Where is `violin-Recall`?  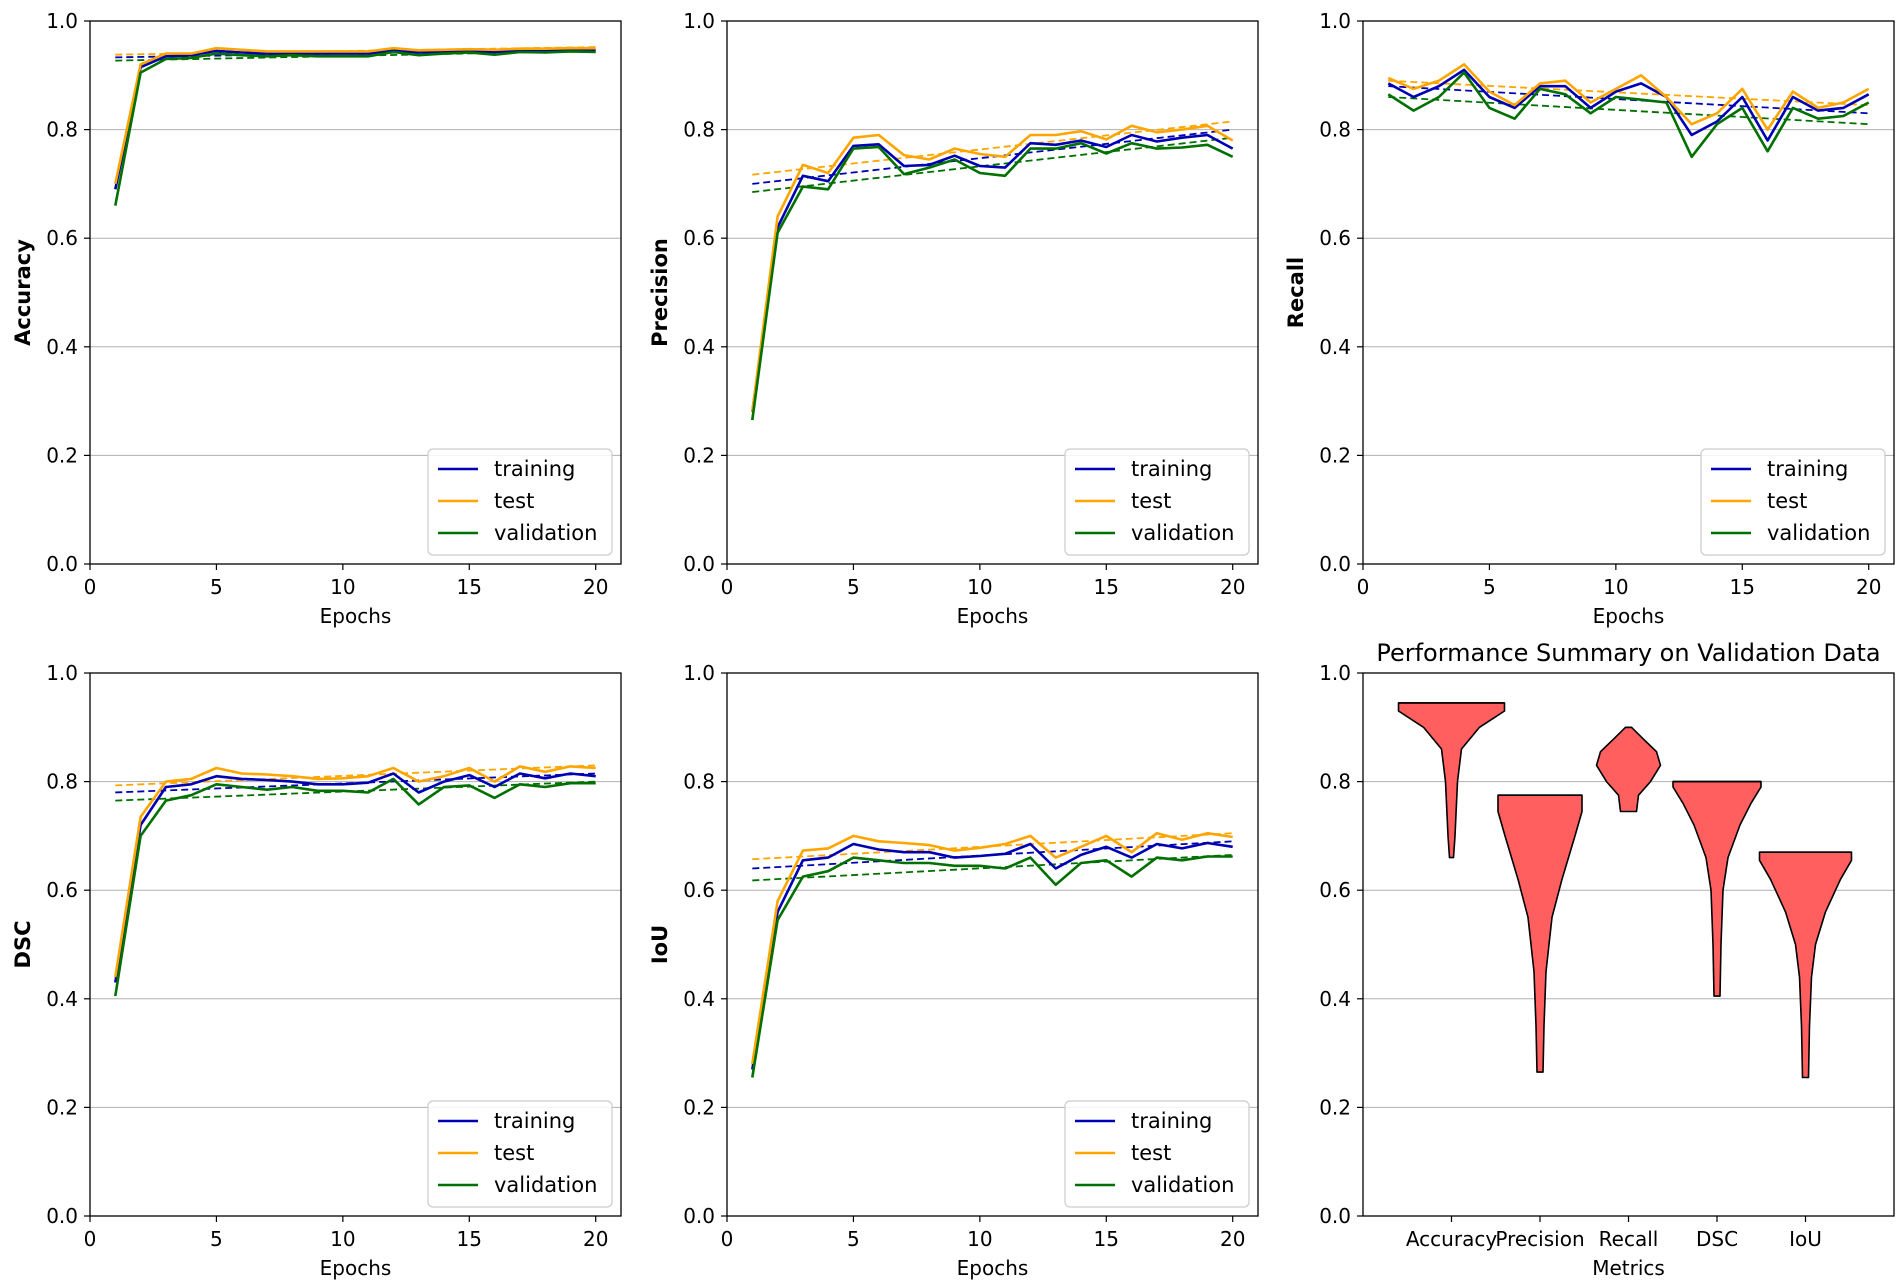
violin-Recall is located at coordinates (1628, 769).